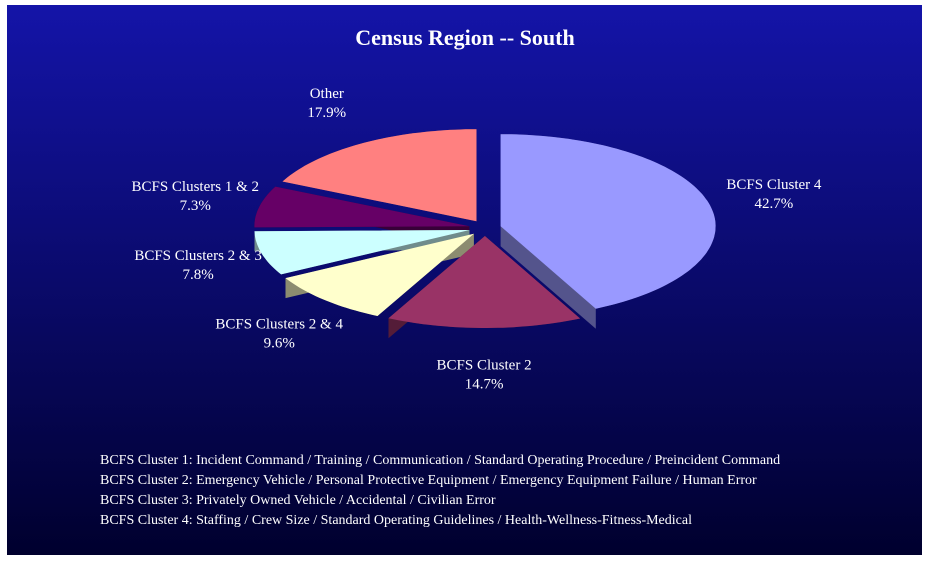 The height and width of the screenshot is (563, 930). What do you see at coordinates (484, 366) in the screenshot?
I see `slice-label: BCFS Cluster 2` at bounding box center [484, 366].